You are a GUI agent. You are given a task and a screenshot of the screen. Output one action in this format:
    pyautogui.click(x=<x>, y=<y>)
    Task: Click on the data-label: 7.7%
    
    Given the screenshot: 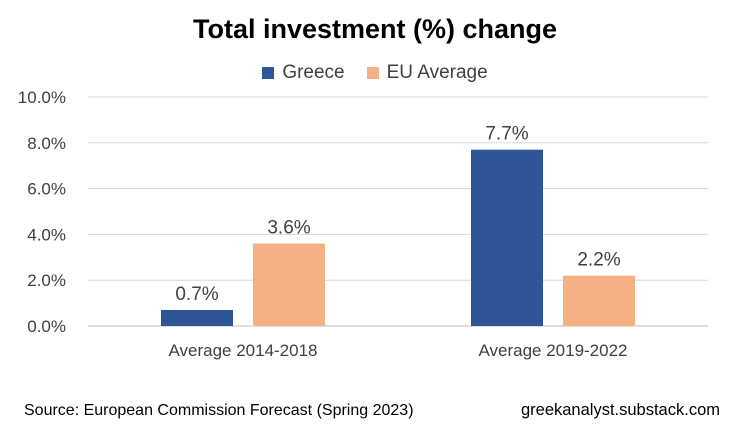 What is the action you would take?
    pyautogui.click(x=506, y=134)
    